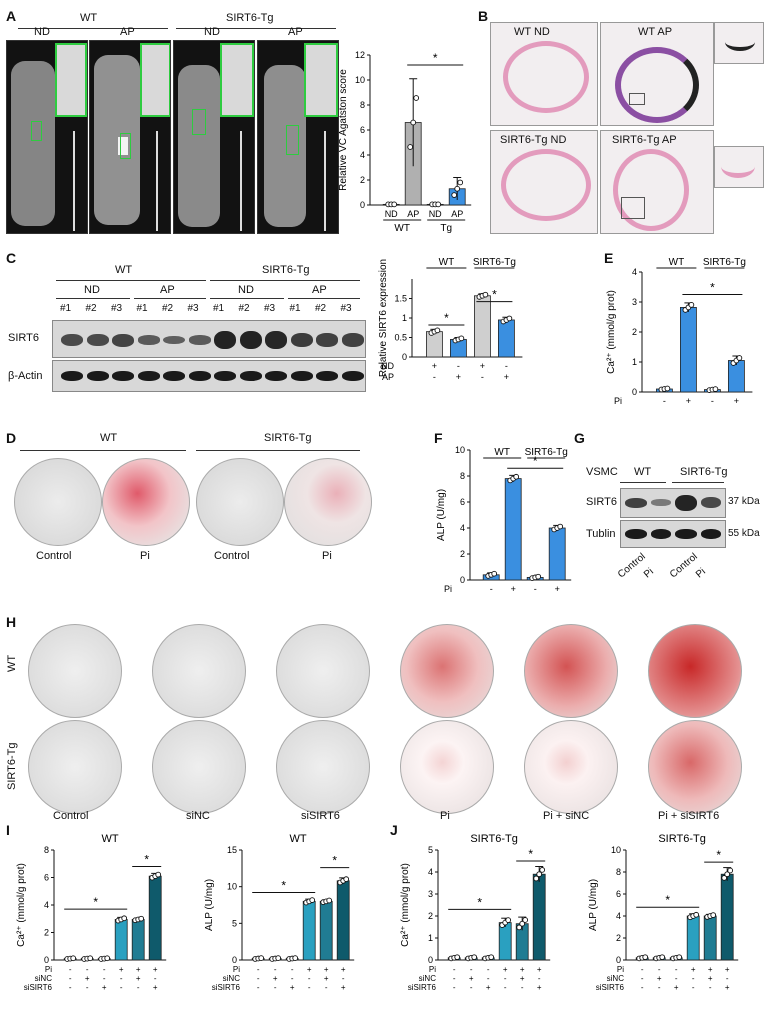  What do you see at coordinates (404, 318) in the screenshot?
I see `y-tick-label: 1` at bounding box center [404, 318].